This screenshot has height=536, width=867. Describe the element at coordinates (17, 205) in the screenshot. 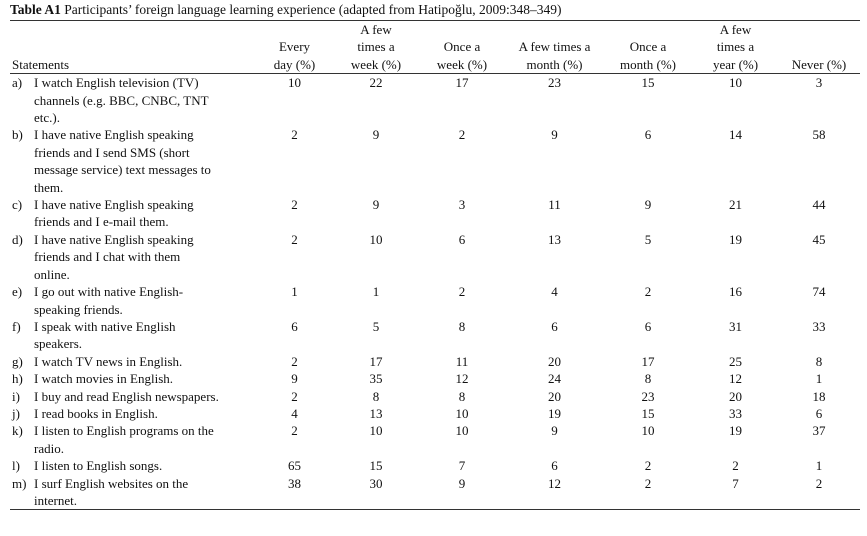

I see `row-label: c)` at that location.